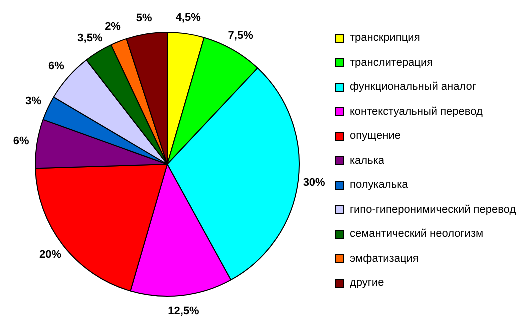 This screenshot has height=321, width=517. Describe the element at coordinates (113, 26) in the screenshot. I see `data-label: 2%` at that location.